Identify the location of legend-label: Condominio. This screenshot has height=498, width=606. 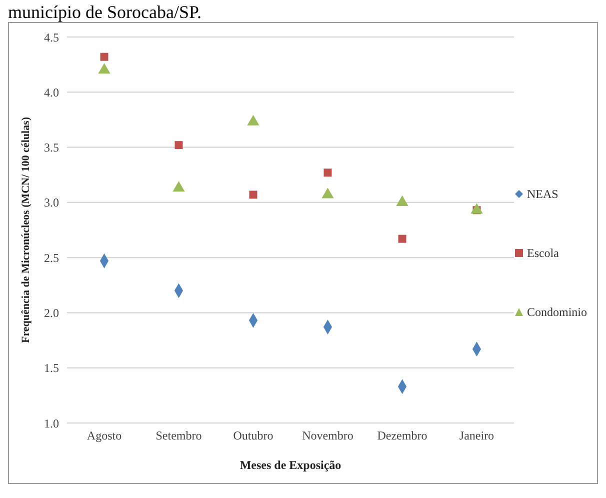
(556, 312).